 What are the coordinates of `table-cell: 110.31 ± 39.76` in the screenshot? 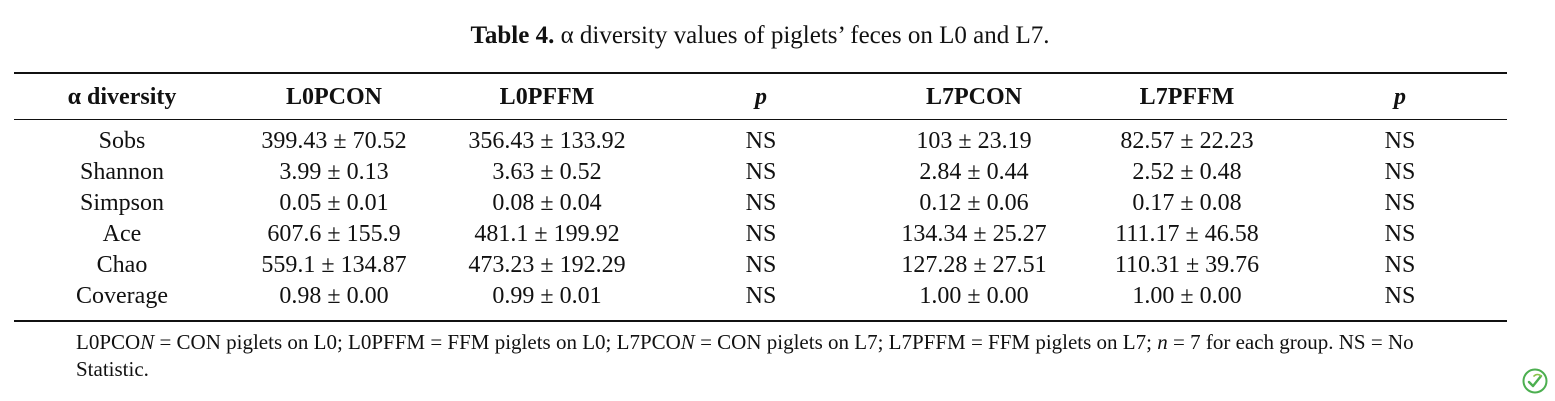 It's located at (1187, 265).